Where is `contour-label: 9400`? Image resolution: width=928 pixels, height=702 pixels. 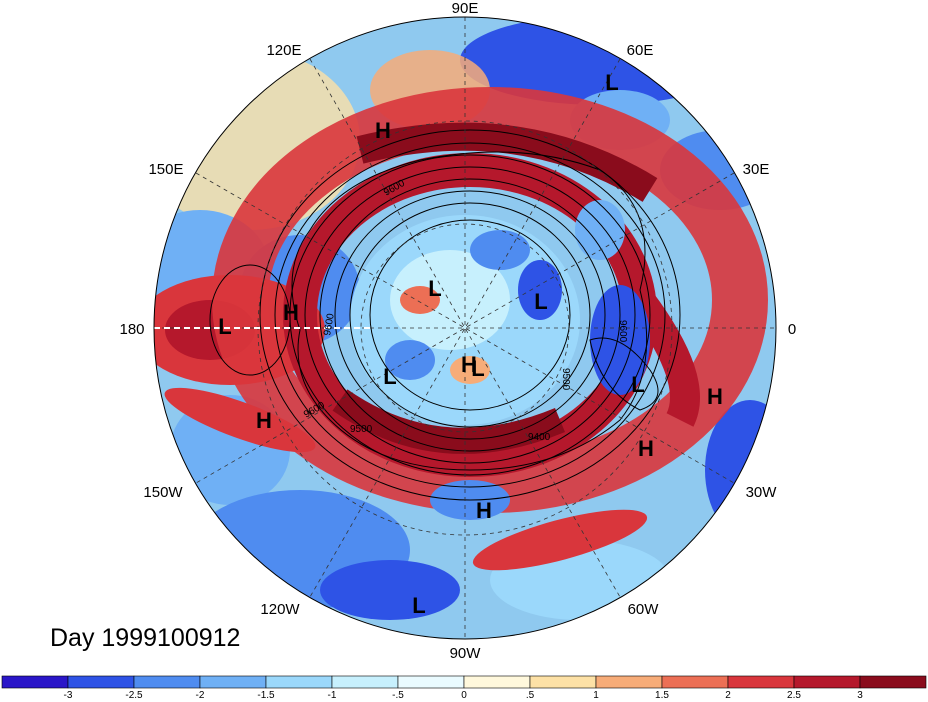 contour-label: 9400 is located at coordinates (539, 437).